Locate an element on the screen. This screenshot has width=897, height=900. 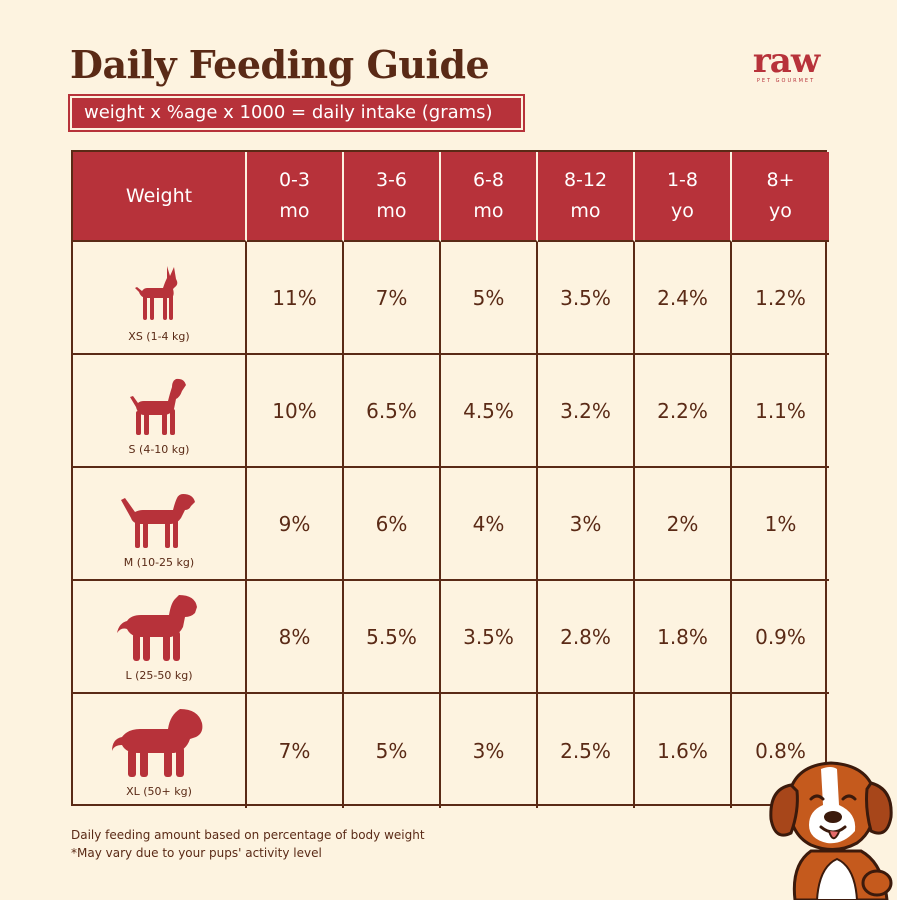
value-cell: 2% is located at coordinates (683, 524).